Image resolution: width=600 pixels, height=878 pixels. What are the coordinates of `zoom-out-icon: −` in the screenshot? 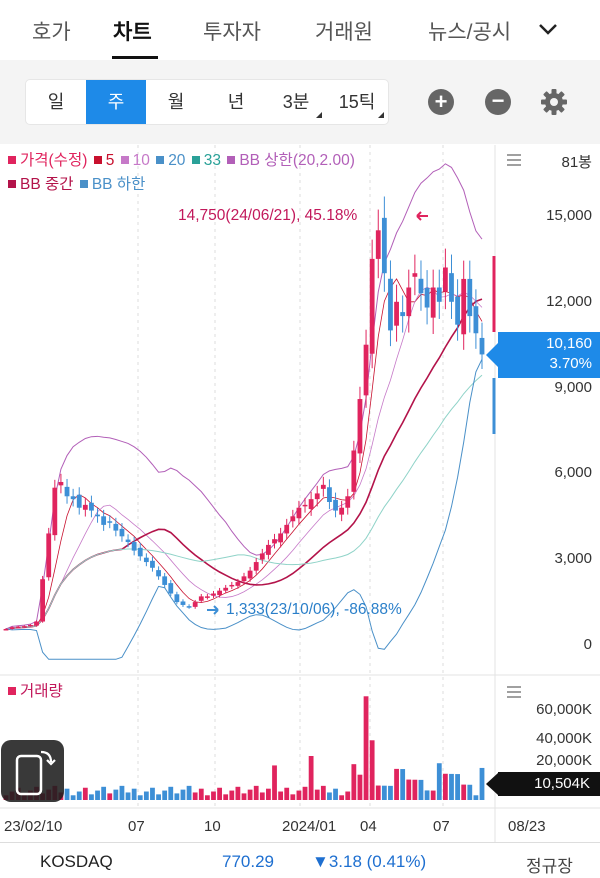 It's located at (498, 102).